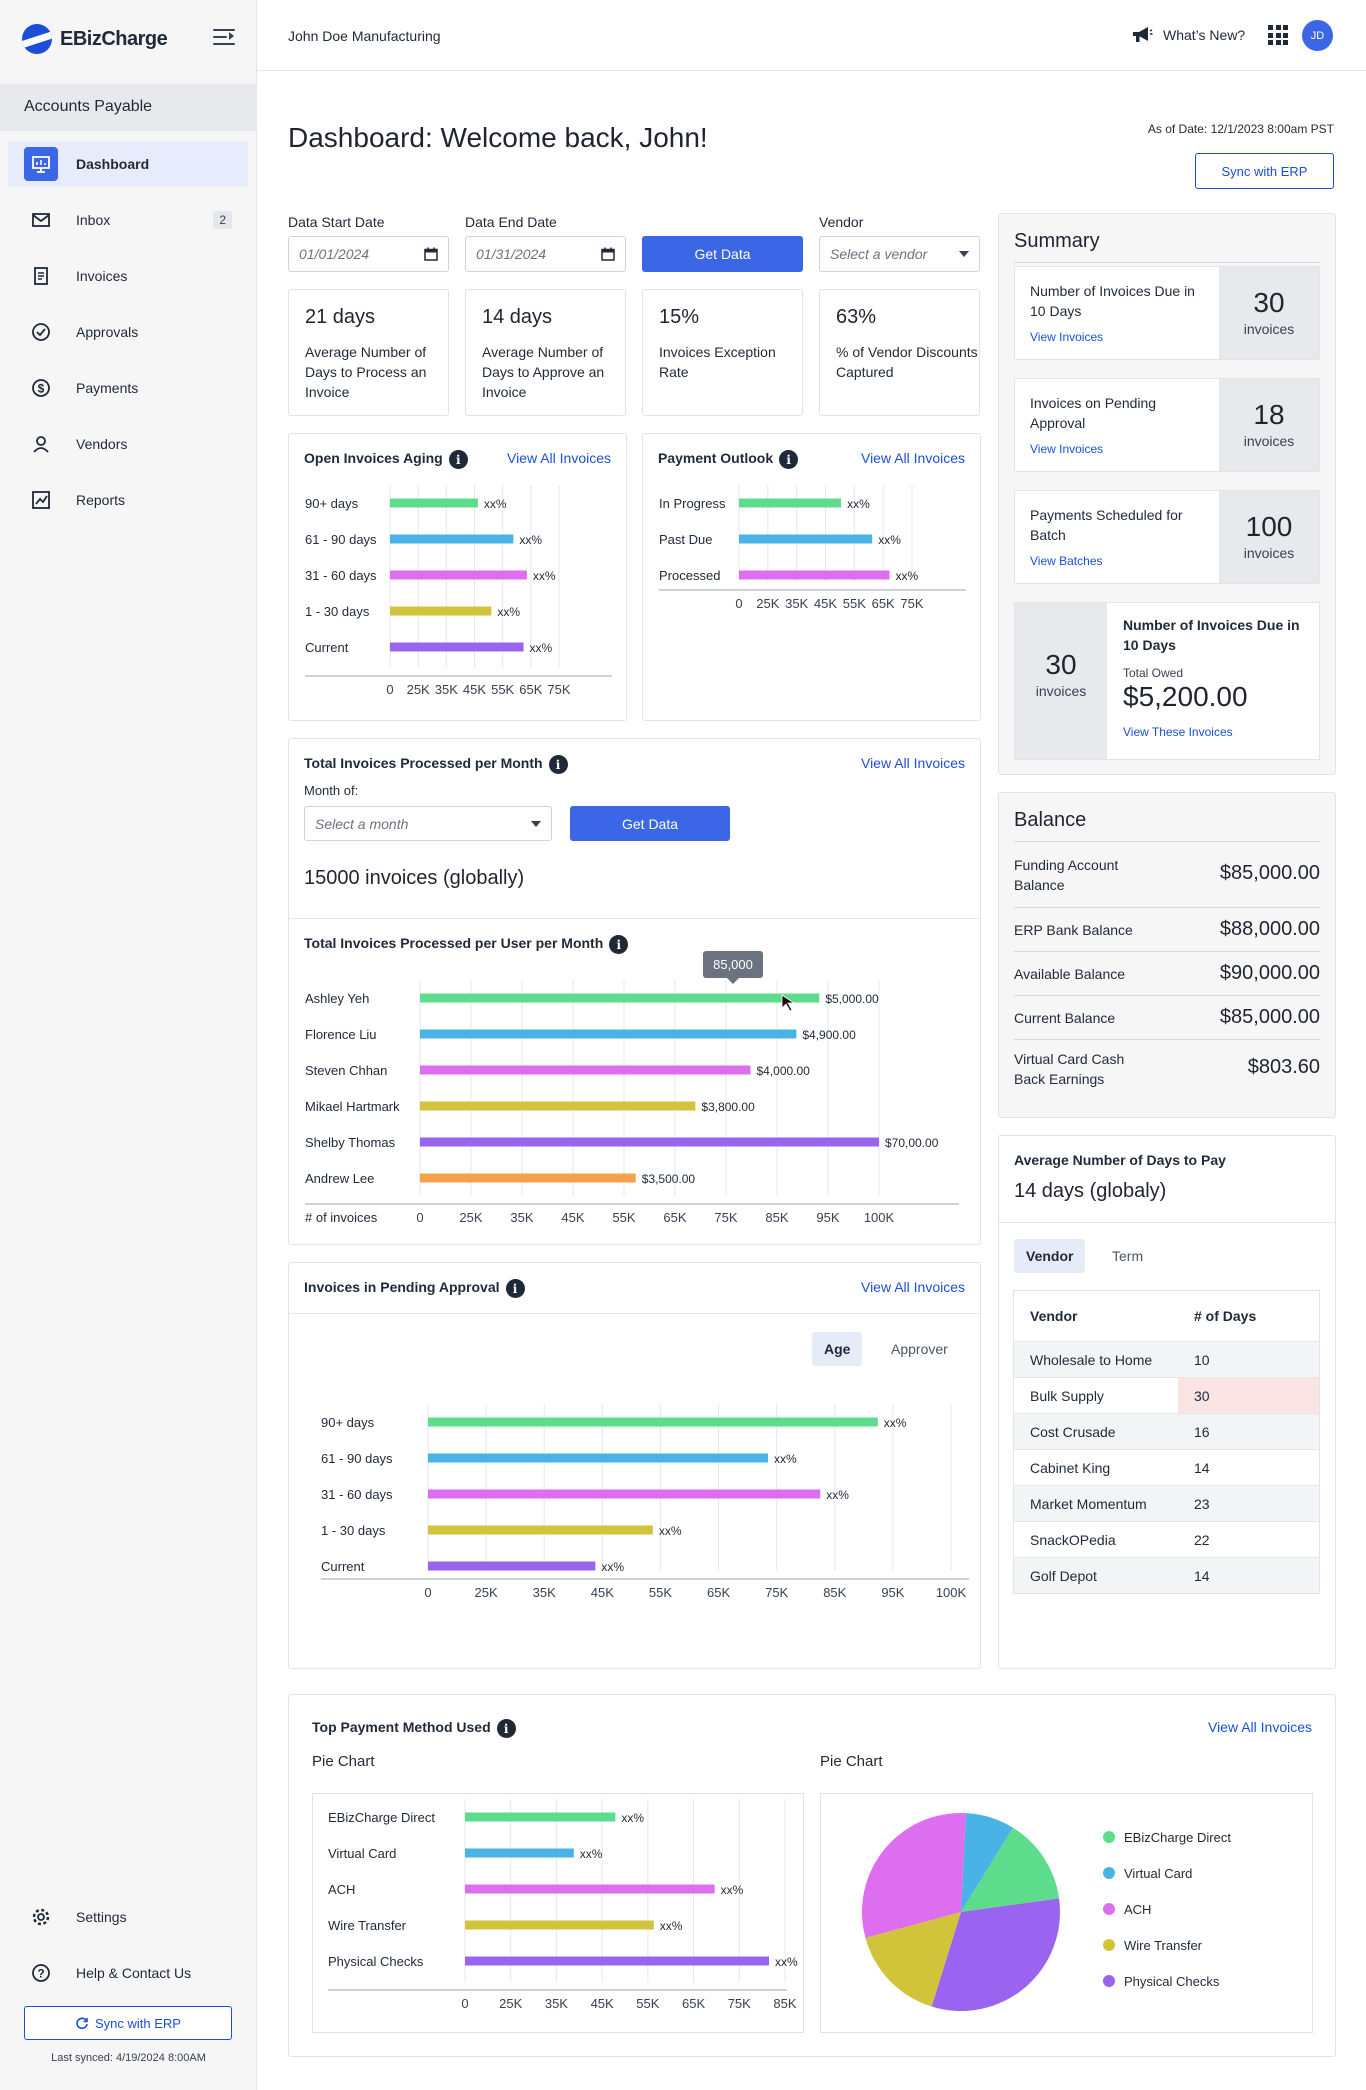 Image resolution: width=1366 pixels, height=2090 pixels. I want to click on vendor-cell: SnackOPedia, so click(1073, 1539).